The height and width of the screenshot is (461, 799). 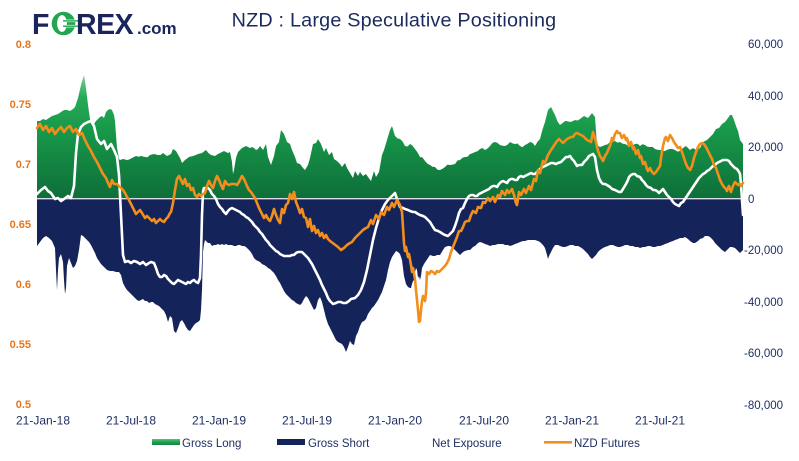 What do you see at coordinates (23, 165) in the screenshot?
I see `svg-text: 0.7` at bounding box center [23, 165].